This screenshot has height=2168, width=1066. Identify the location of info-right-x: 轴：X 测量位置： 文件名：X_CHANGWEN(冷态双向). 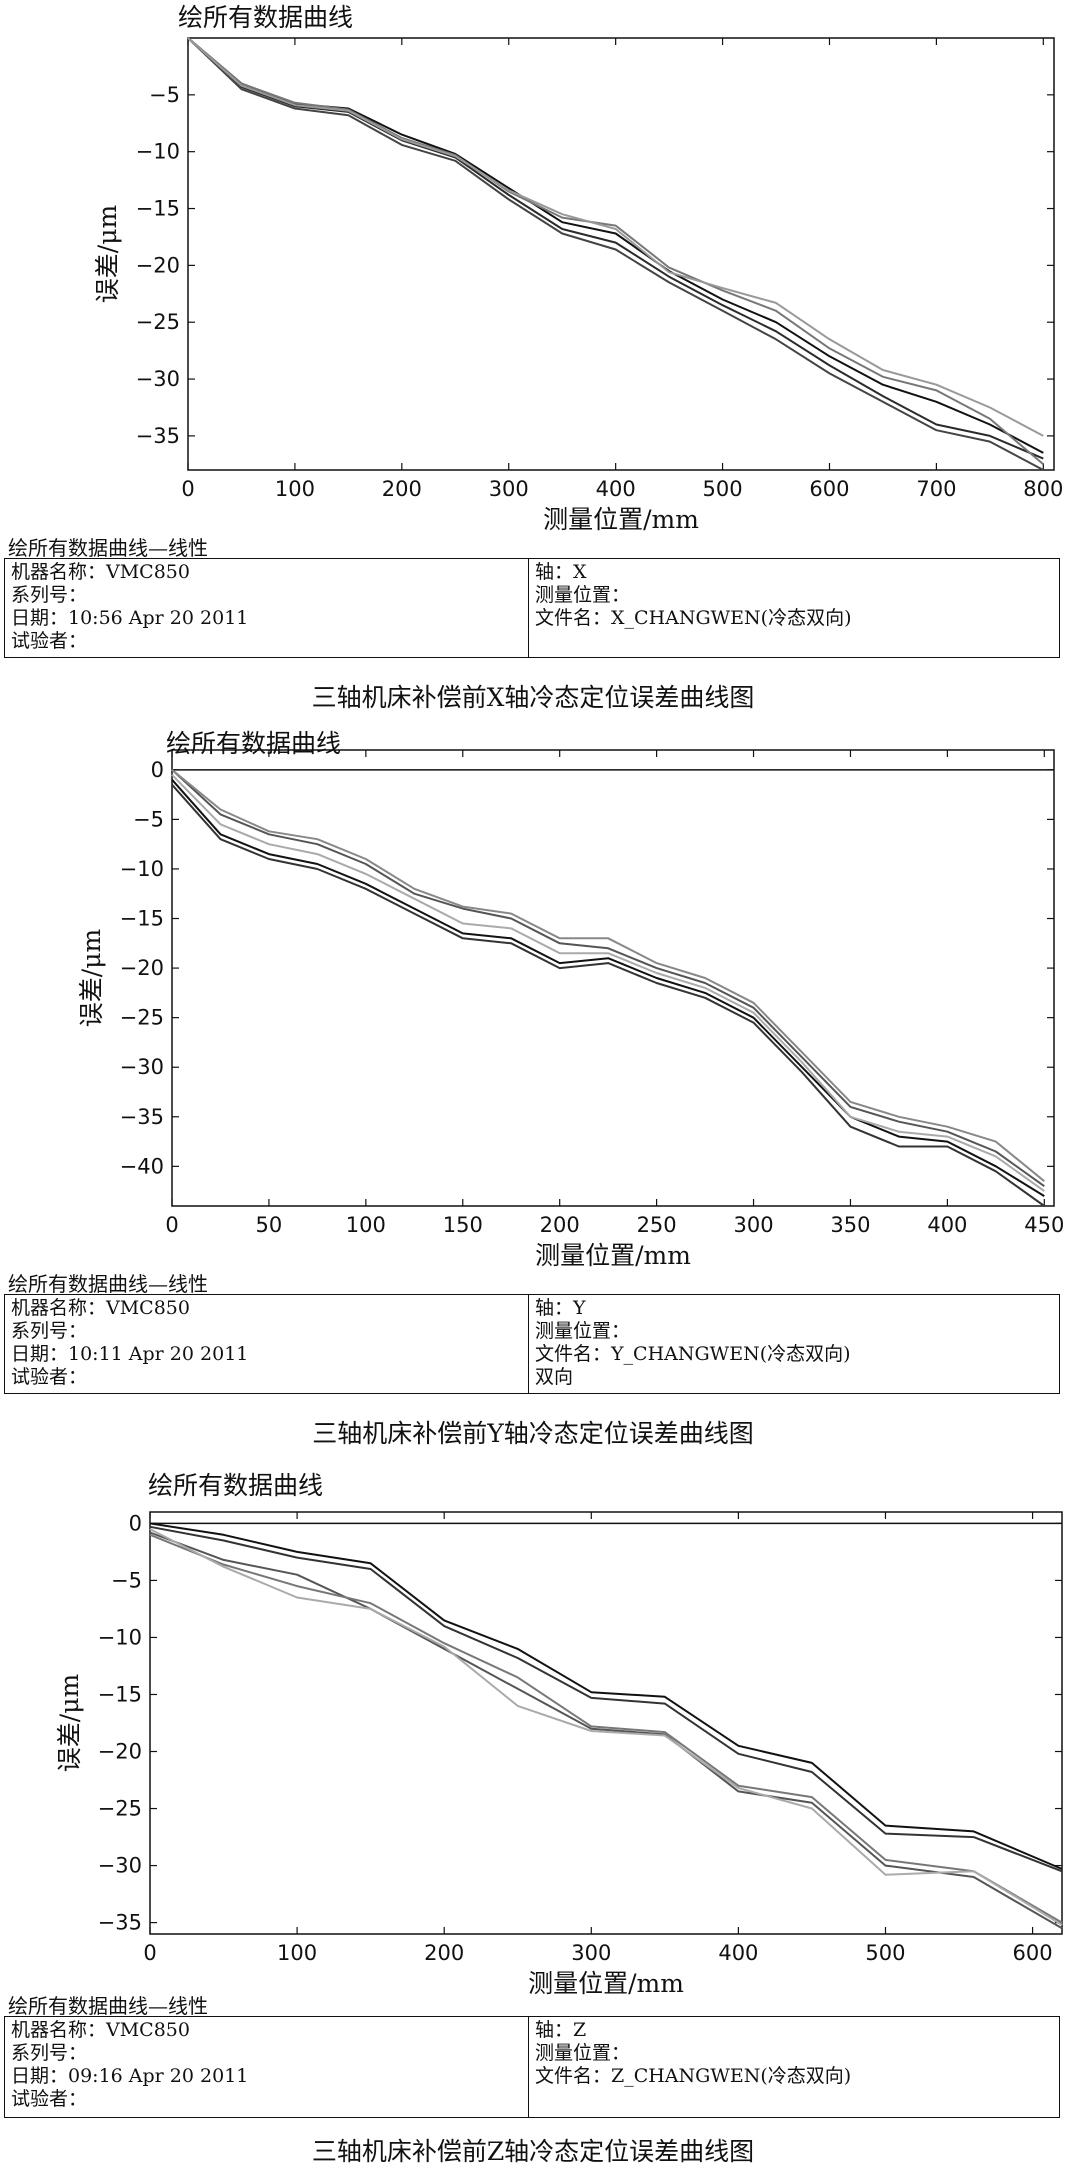
(794, 608).